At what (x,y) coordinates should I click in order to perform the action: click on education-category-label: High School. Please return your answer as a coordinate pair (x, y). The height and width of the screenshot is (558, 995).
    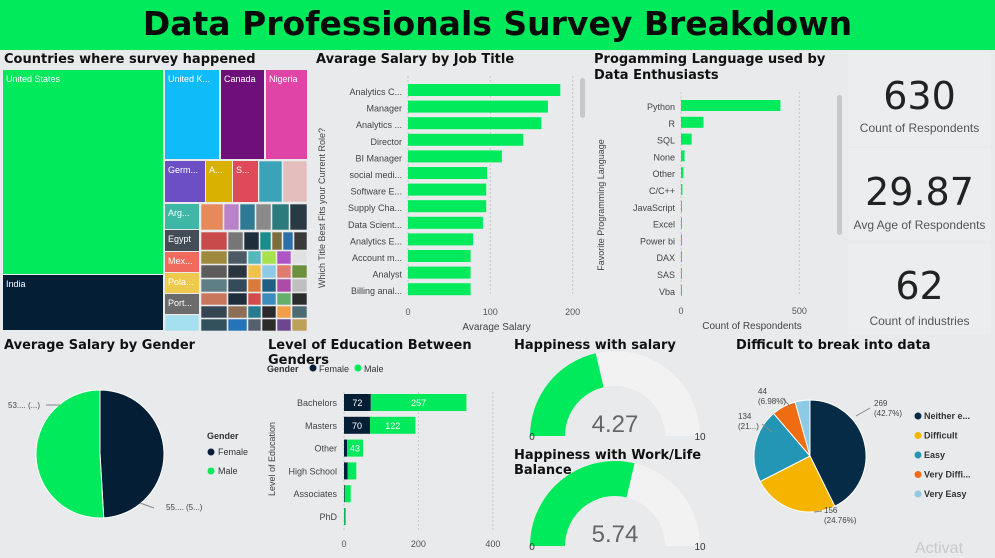
    Looking at the image, I should click on (312, 471).